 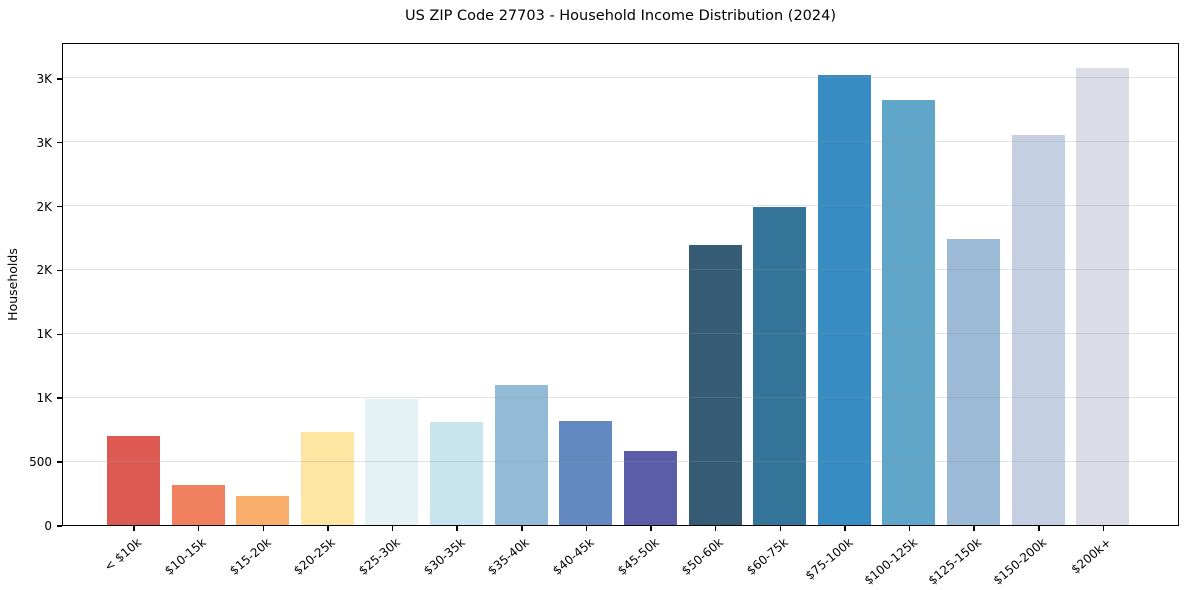 What do you see at coordinates (890, 561) in the screenshot?
I see `x-tick-label: $100-125k` at bounding box center [890, 561].